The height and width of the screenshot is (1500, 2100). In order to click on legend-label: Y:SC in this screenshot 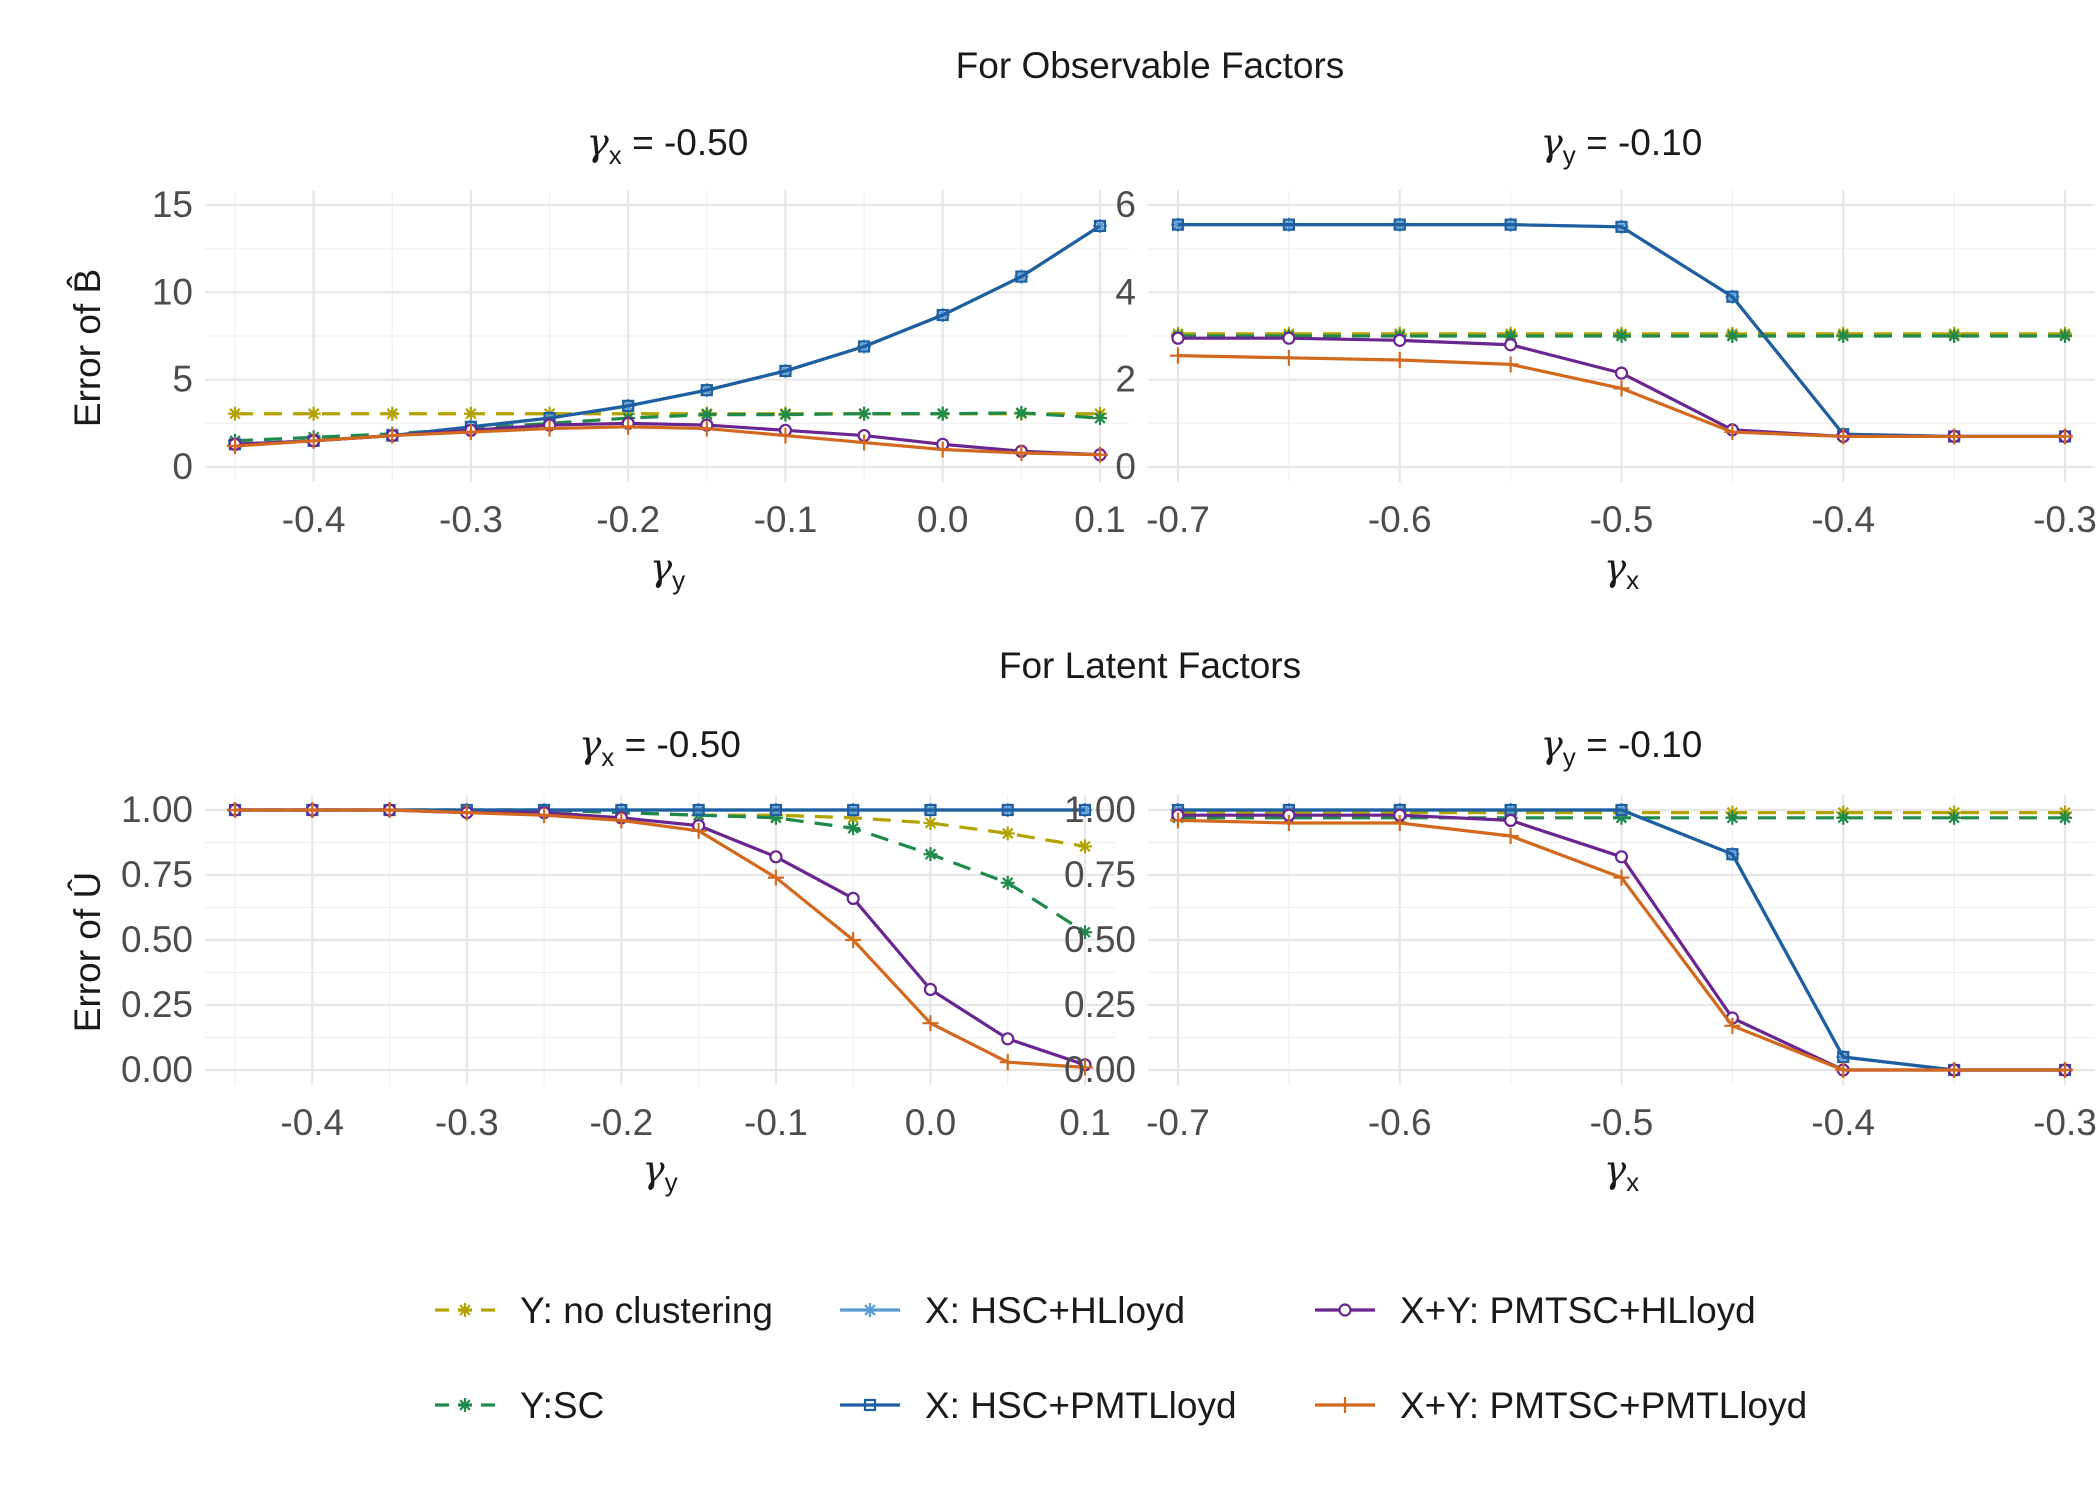, I will do `click(562, 1405)`.